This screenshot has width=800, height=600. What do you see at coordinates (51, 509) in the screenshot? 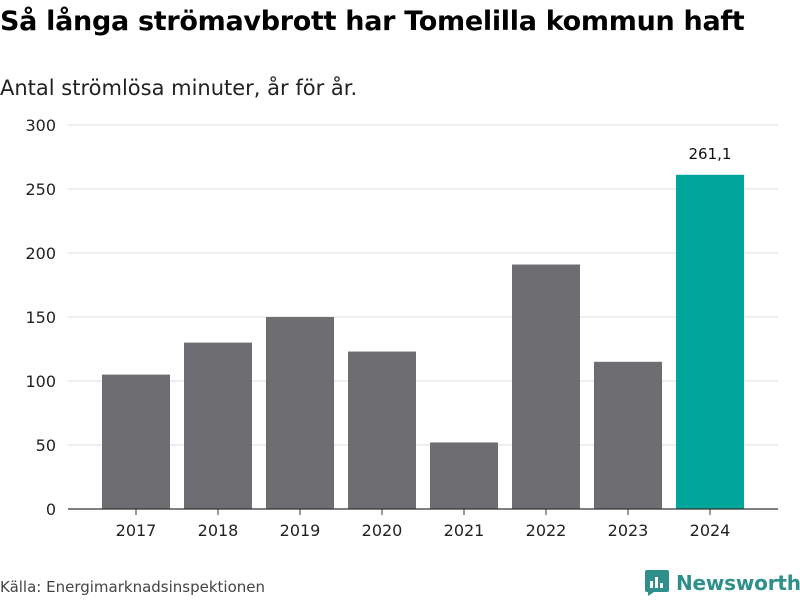
I see `y-tick-label: 0` at bounding box center [51, 509].